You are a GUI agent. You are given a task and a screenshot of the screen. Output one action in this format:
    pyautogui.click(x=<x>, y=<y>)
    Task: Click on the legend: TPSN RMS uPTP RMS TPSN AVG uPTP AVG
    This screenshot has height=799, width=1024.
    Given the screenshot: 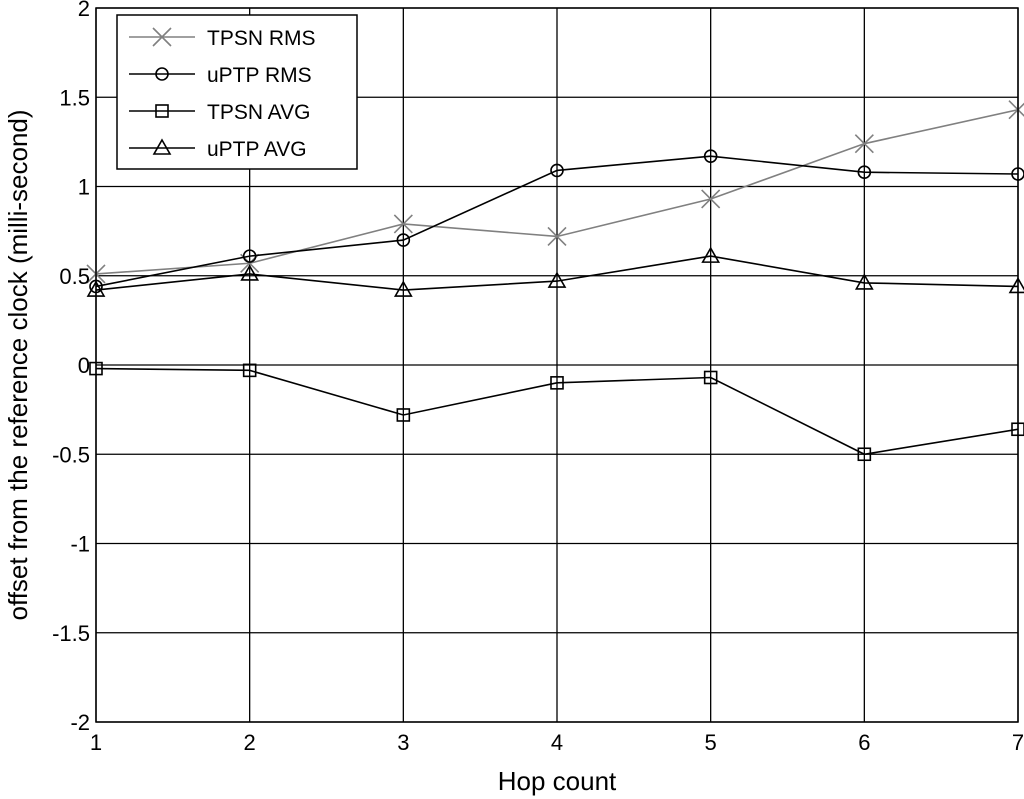 What is the action you would take?
    pyautogui.click(x=237, y=92)
    